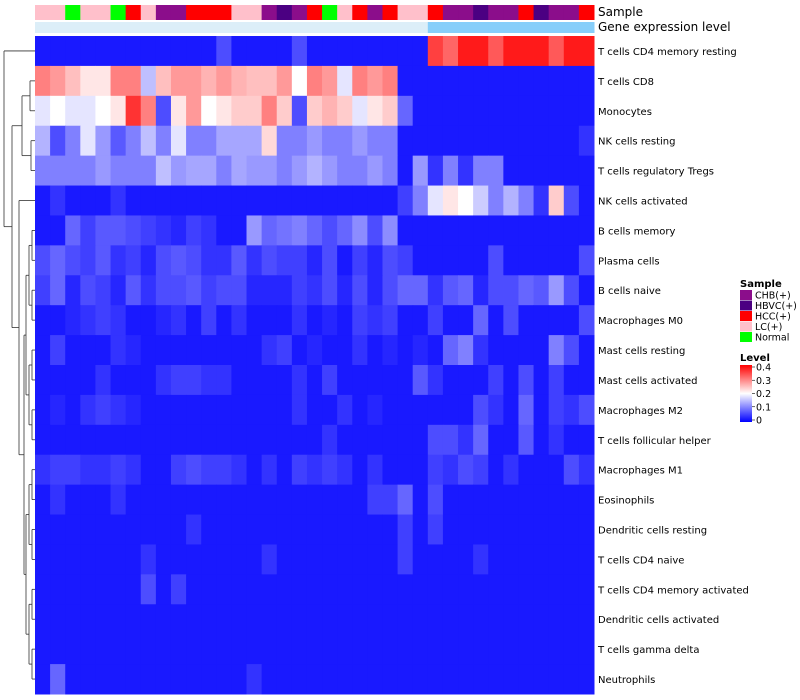 The width and height of the screenshot is (800, 700). What do you see at coordinates (746, 393) in the screenshot?
I see `level-colorbar` at bounding box center [746, 393].